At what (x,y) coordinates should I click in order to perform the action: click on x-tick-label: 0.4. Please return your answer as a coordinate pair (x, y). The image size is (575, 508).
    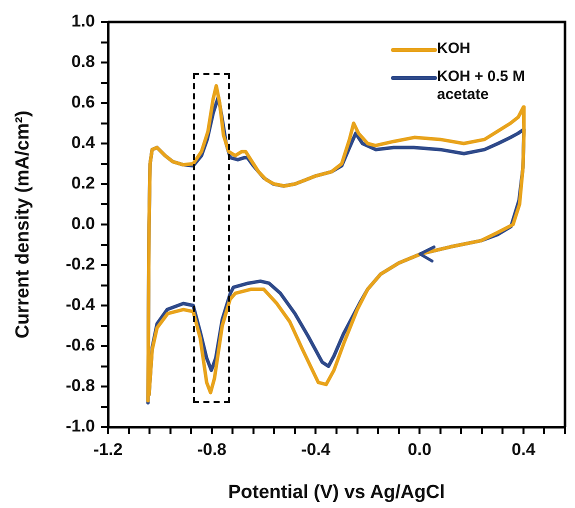
    Looking at the image, I should click on (524, 449).